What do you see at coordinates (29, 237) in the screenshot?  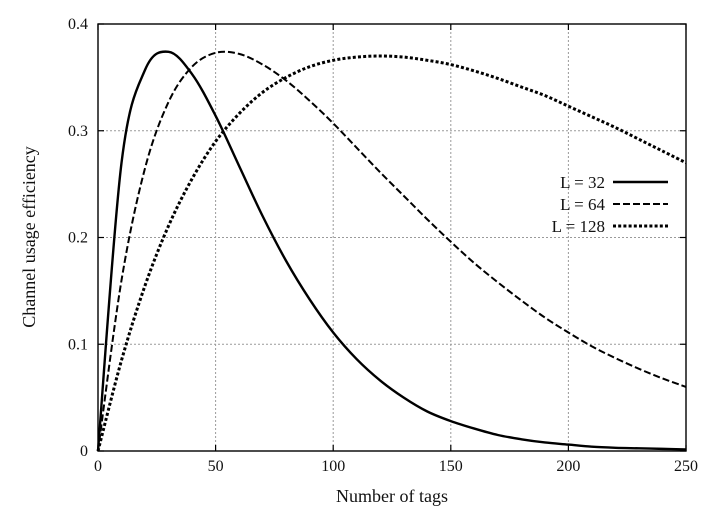 I see `y-axis-title: Channel usage efficiency` at bounding box center [29, 237].